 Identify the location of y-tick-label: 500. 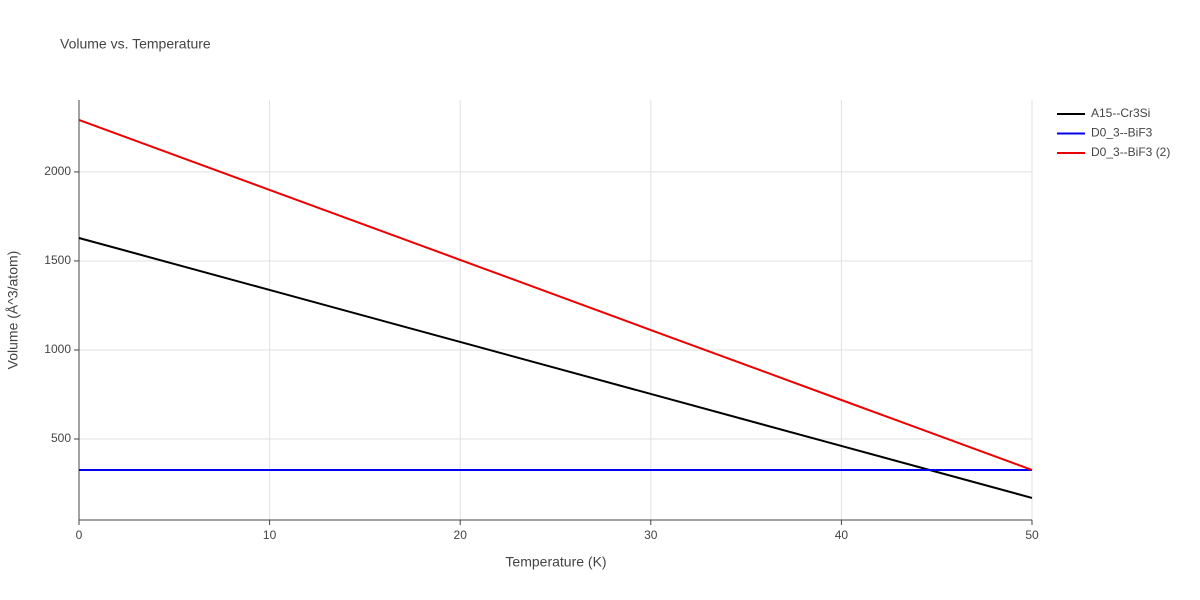
(61, 438).